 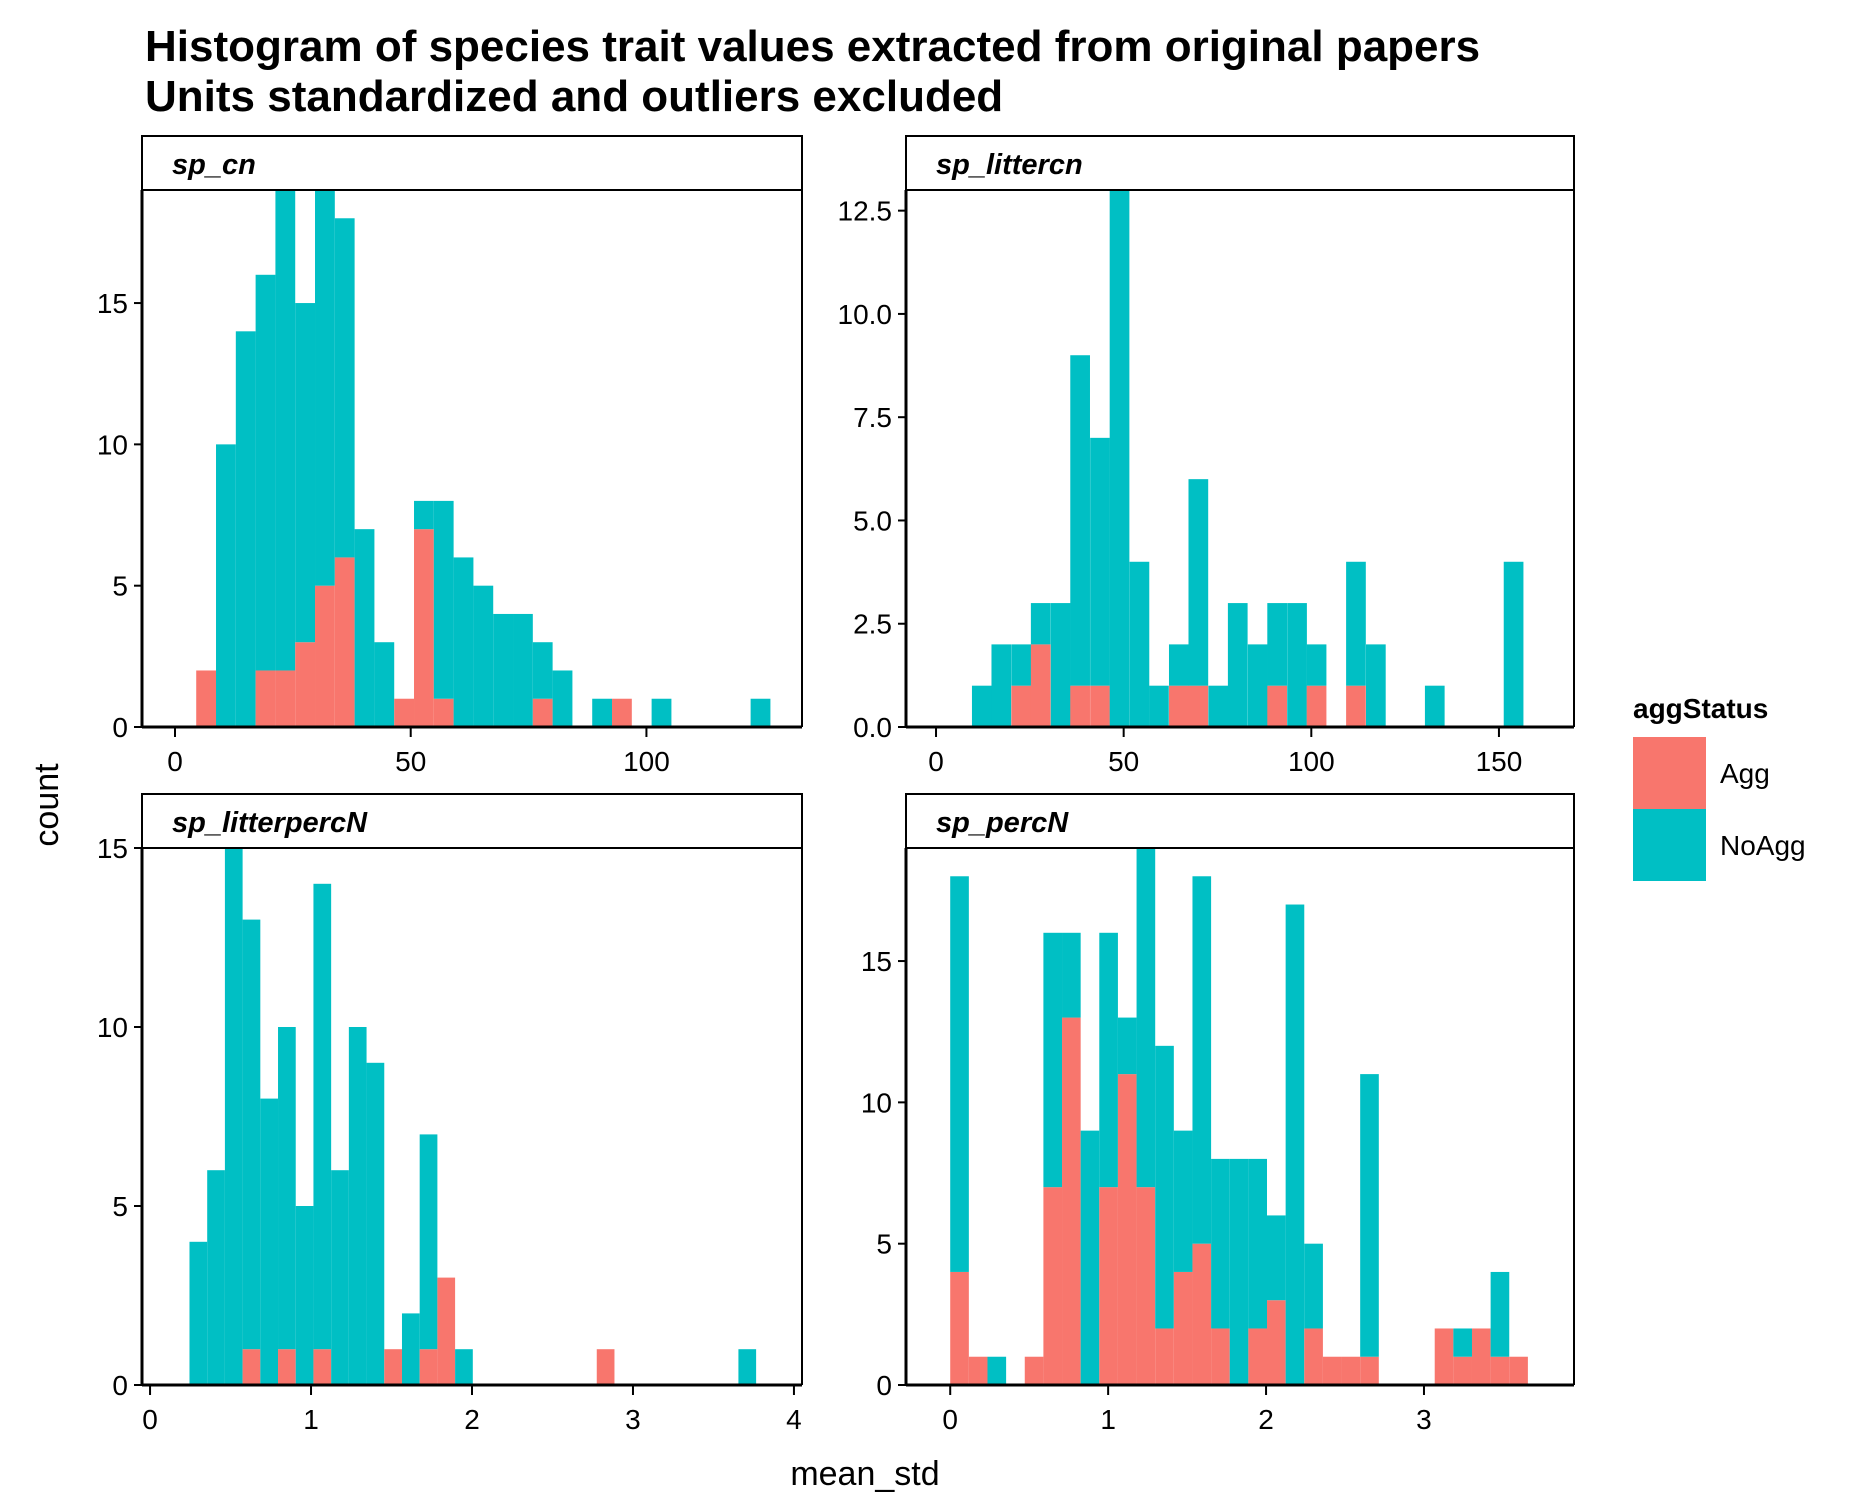 I want to click on y-tick-label: 7.5, so click(x=872, y=417).